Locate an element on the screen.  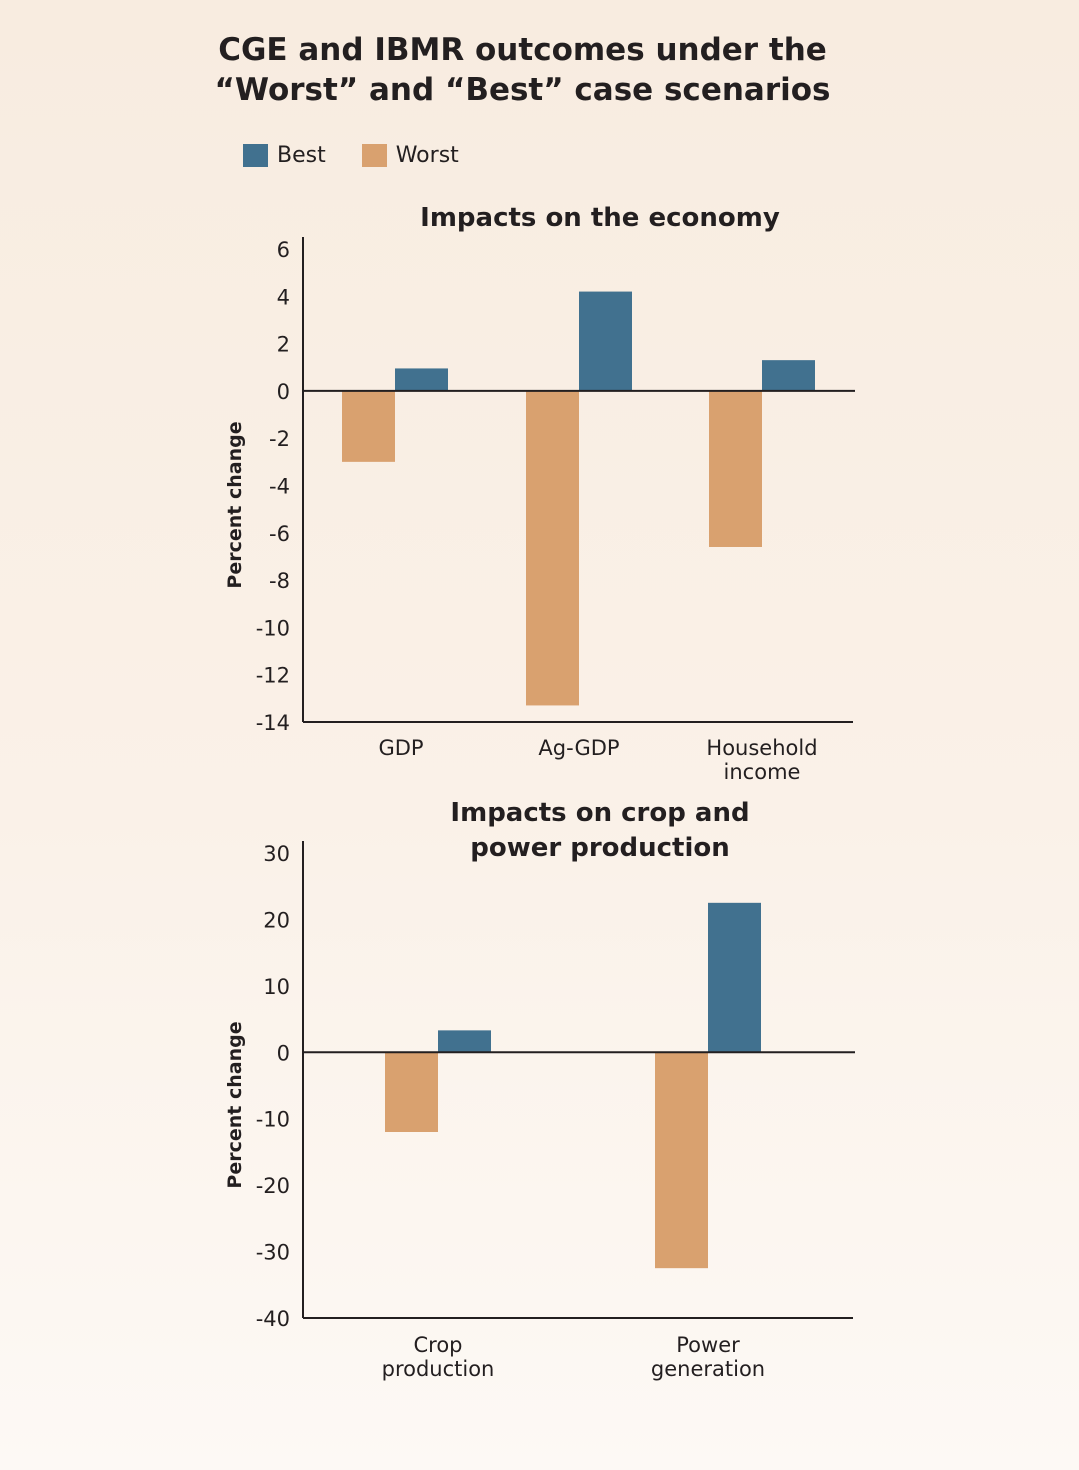
chart-0-y-tick-label: 2 is located at coordinates (283, 345).